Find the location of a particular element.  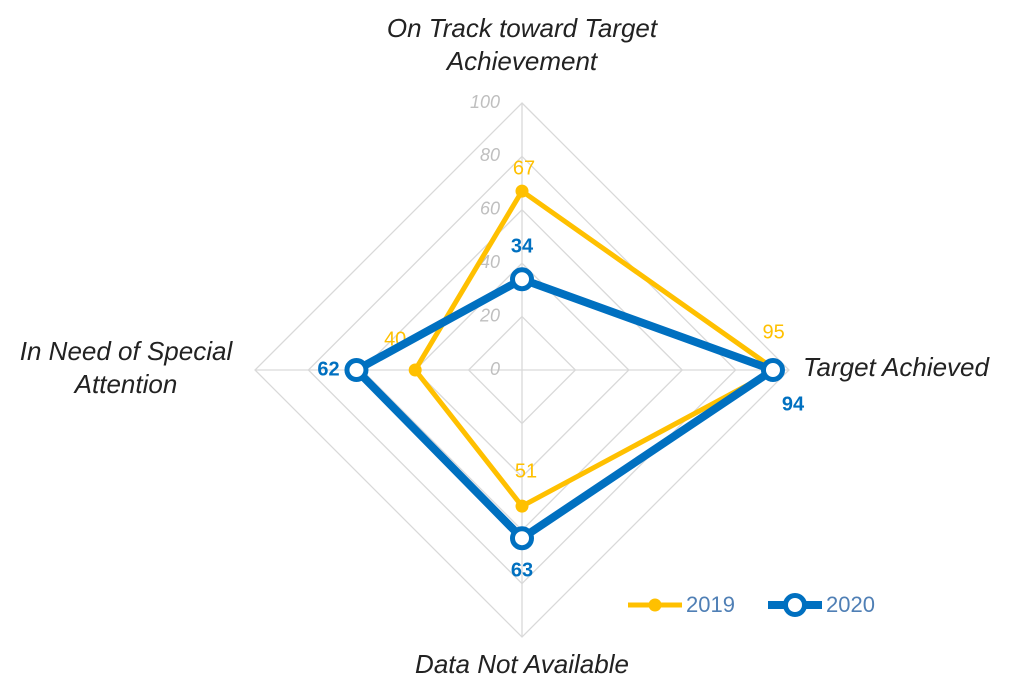

tick-label: 100 is located at coordinates (485, 102).